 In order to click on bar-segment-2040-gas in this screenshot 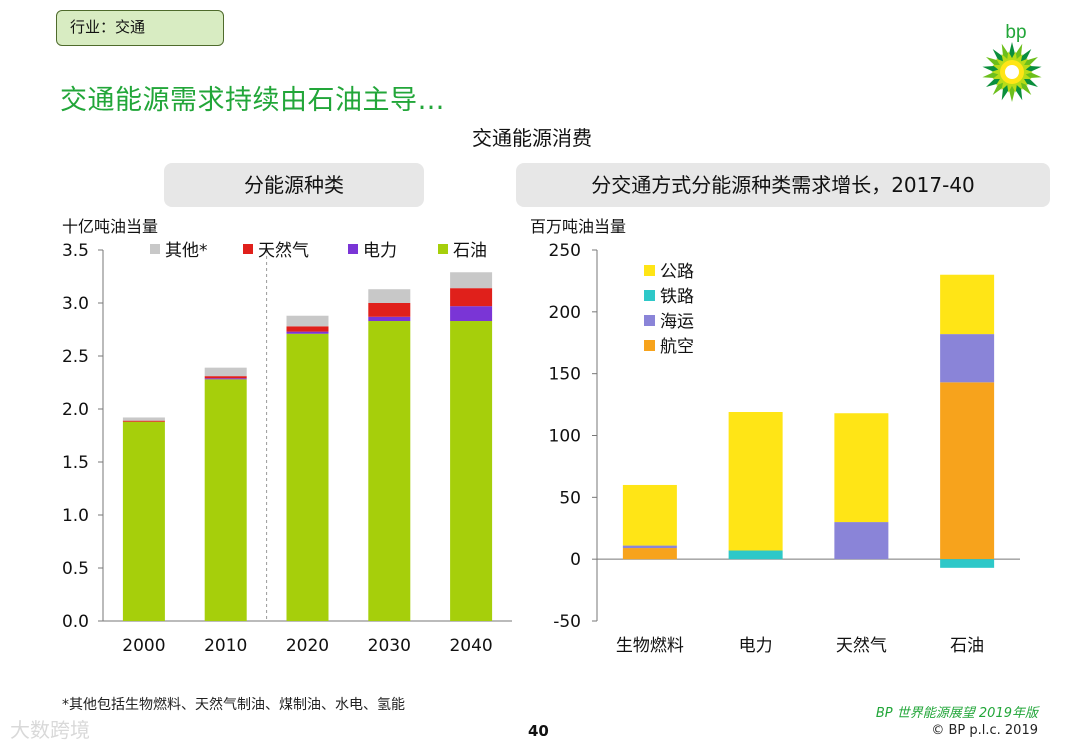, I will do `click(471, 297)`.